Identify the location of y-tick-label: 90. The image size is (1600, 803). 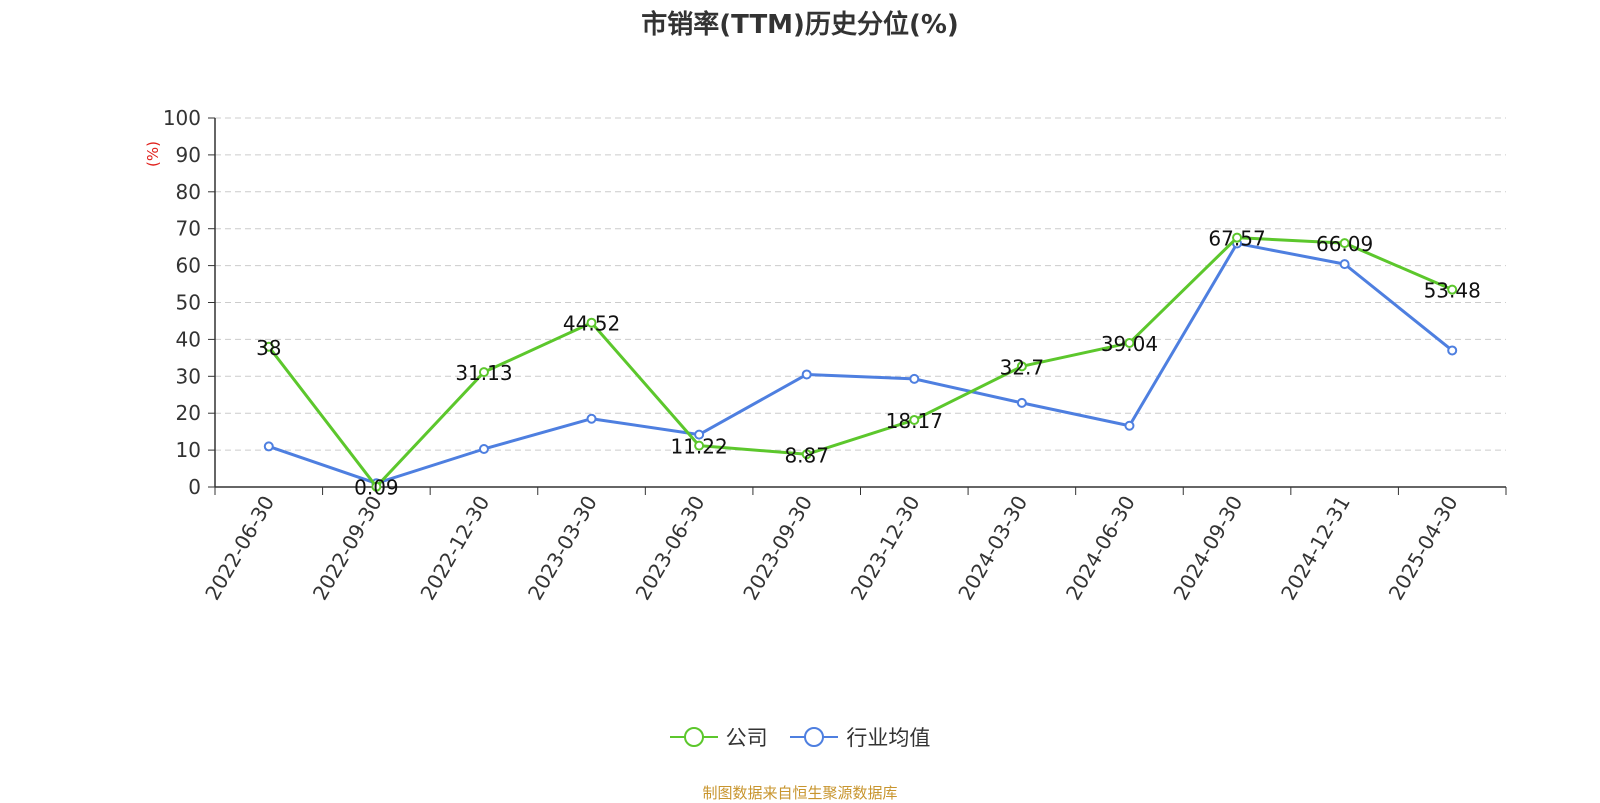
(188, 155).